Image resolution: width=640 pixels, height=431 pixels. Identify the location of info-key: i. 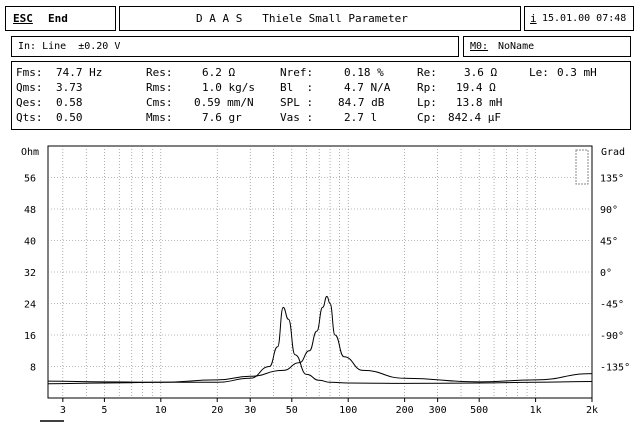
(533, 18).